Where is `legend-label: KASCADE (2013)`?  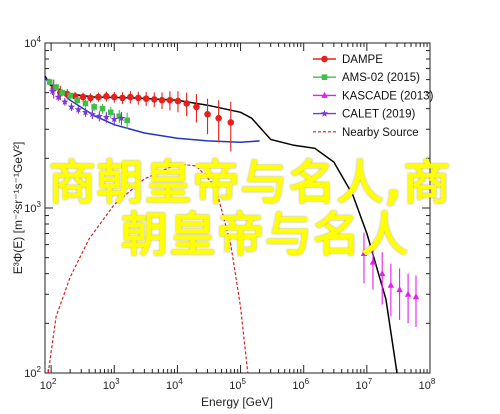 legend-label: KASCADE (2013) is located at coordinates (388, 96).